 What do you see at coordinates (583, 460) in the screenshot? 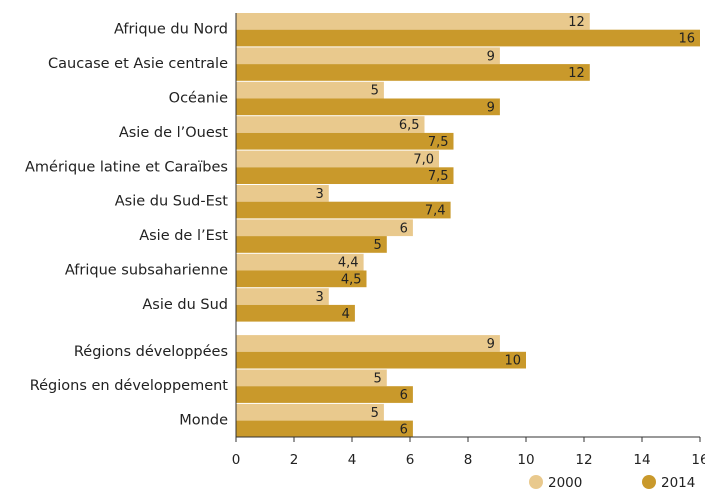
I see `x-tick-label: 12` at bounding box center [583, 460].